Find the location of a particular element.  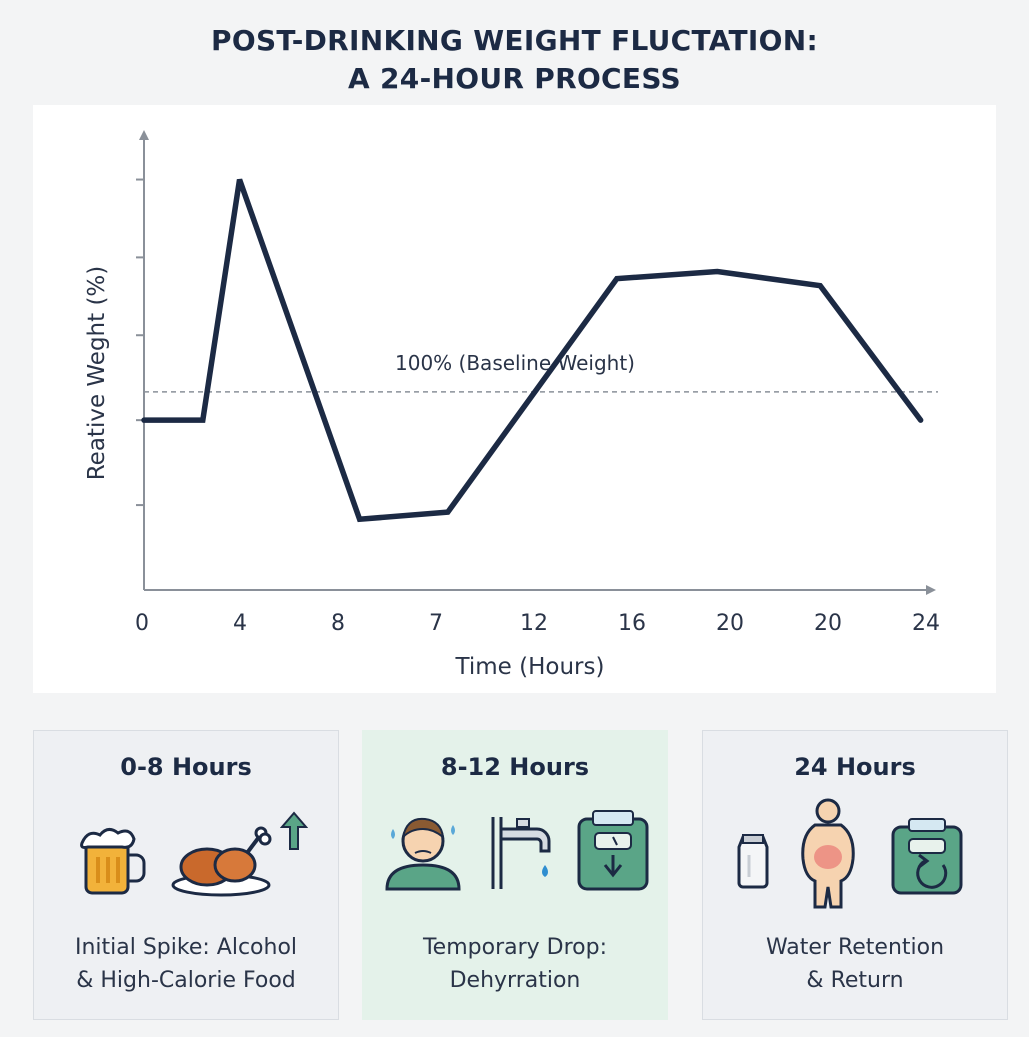

x-tick-label: 12 is located at coordinates (534, 623).